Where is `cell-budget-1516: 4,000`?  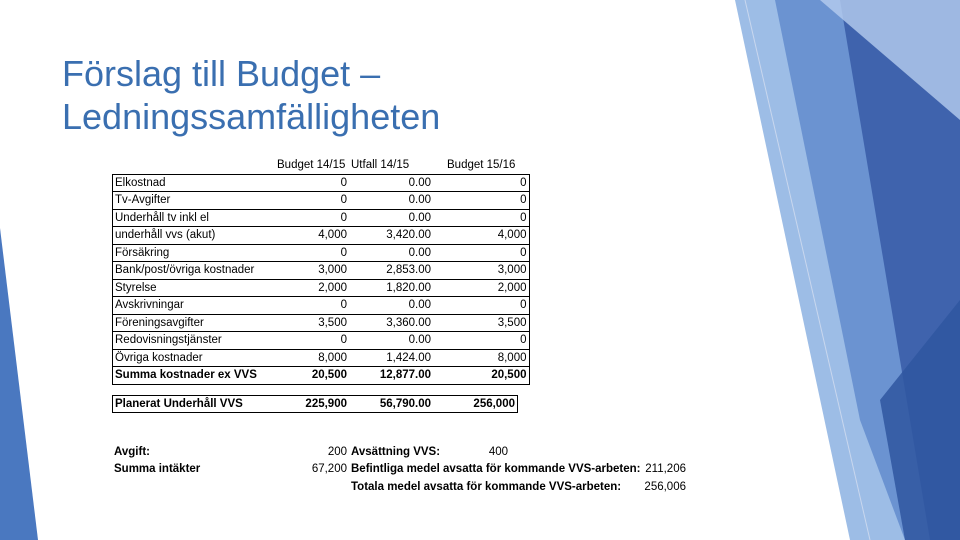 cell-budget-1516: 4,000 is located at coordinates (481, 235).